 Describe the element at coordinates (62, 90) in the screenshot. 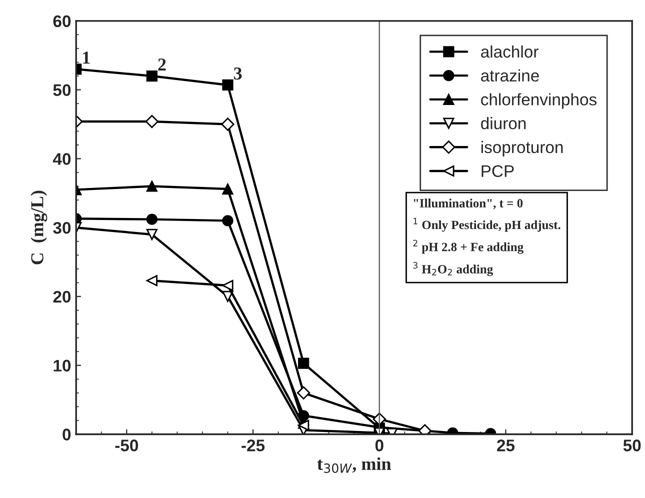

I see `y-tick-label: 50` at that location.